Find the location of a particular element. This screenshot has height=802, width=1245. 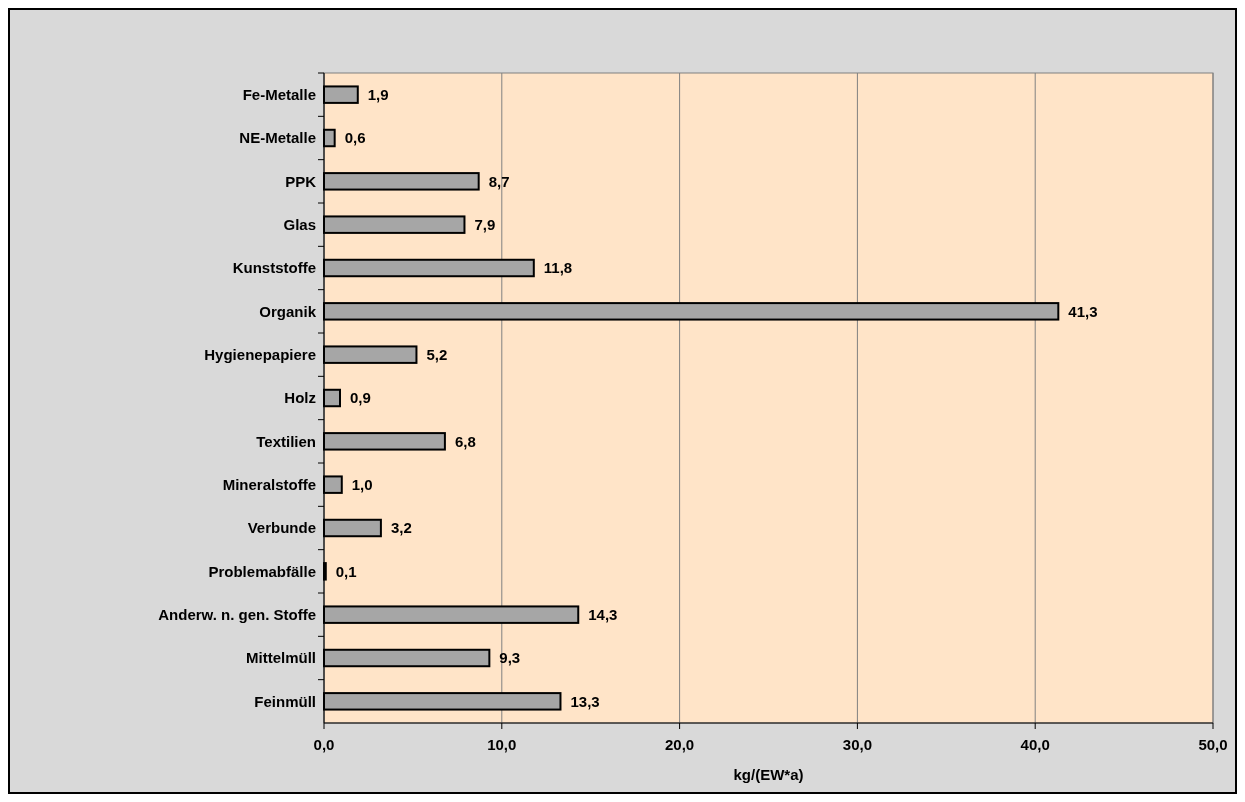

data-label: 13,3 is located at coordinates (585, 701).